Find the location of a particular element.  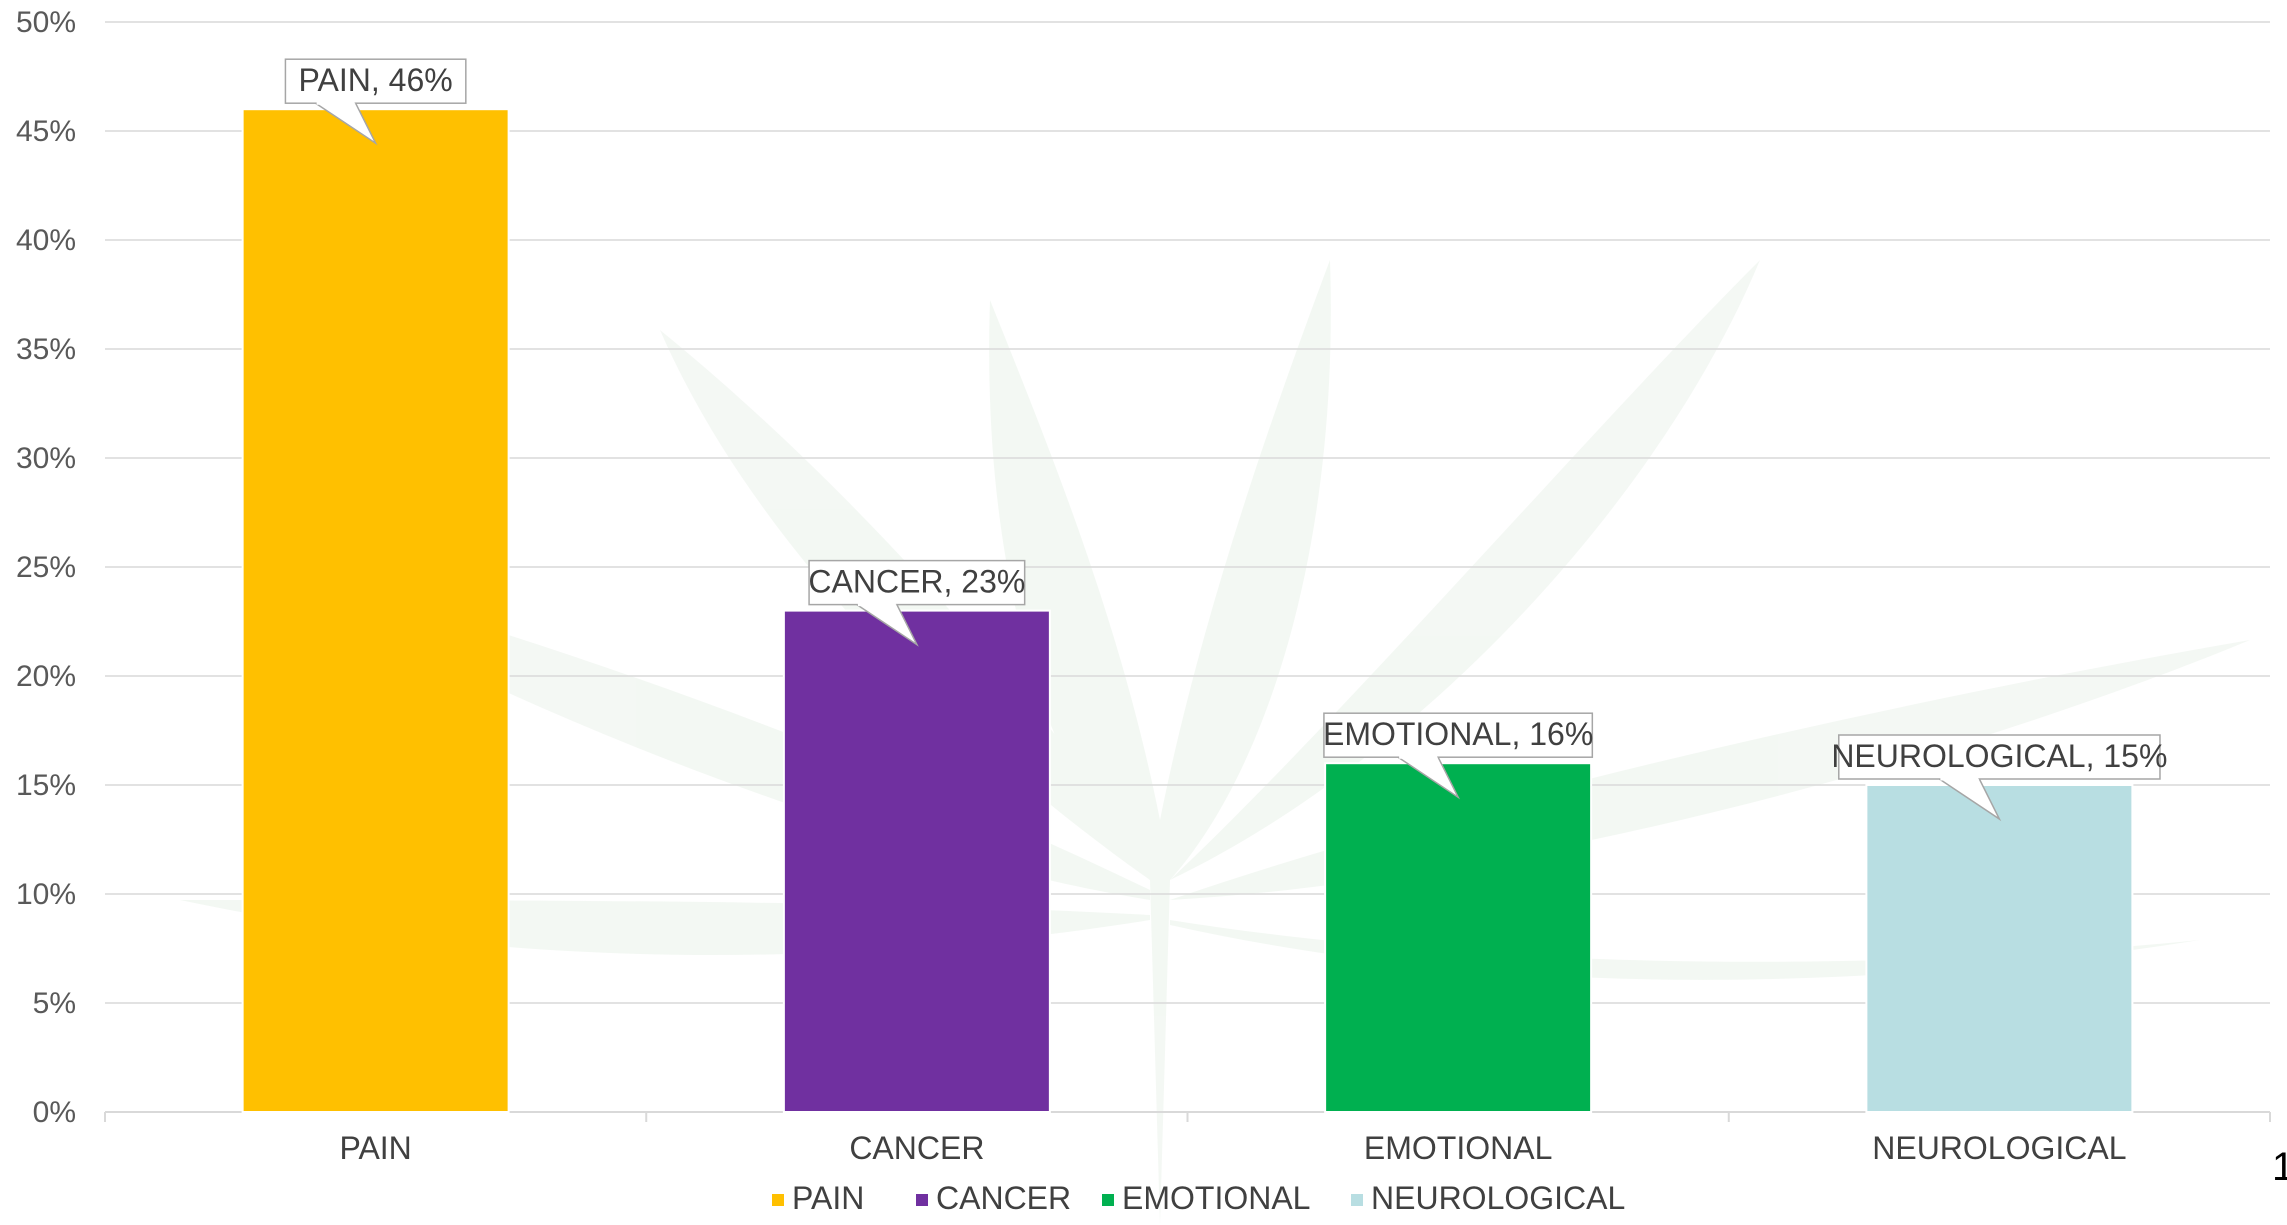

x-tick-label: CANCER is located at coordinates (916, 1148).